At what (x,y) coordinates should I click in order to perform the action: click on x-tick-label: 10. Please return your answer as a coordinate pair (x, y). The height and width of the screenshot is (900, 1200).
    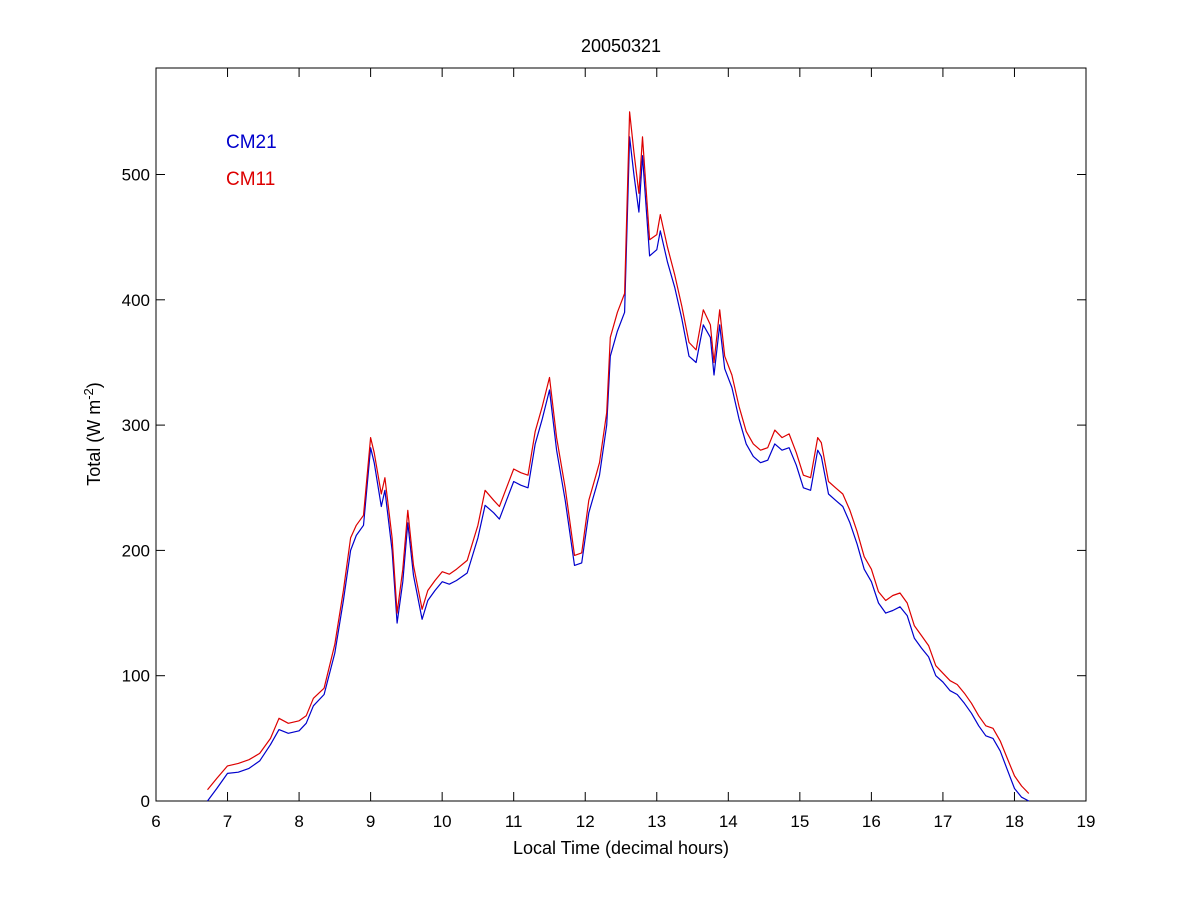
    Looking at the image, I should click on (442, 821).